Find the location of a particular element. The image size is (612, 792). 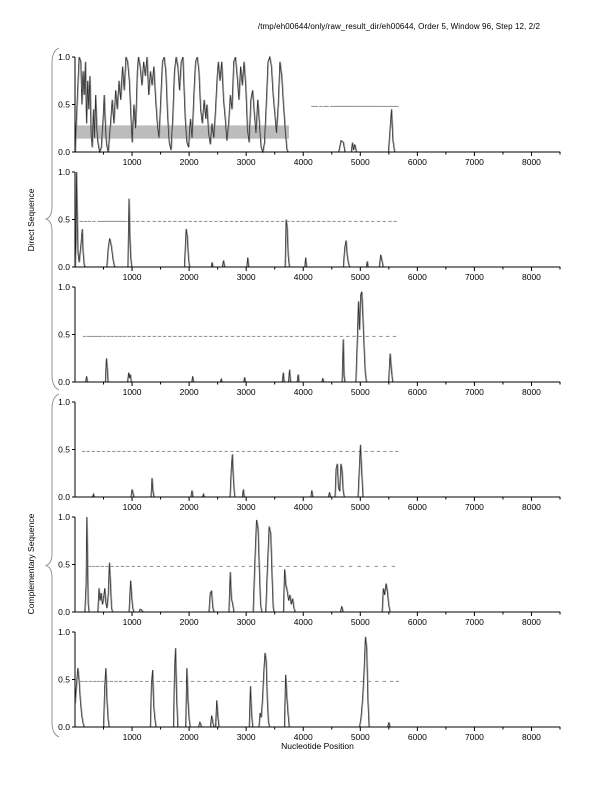

x-tick-label: 1000 is located at coordinates (132, 392).